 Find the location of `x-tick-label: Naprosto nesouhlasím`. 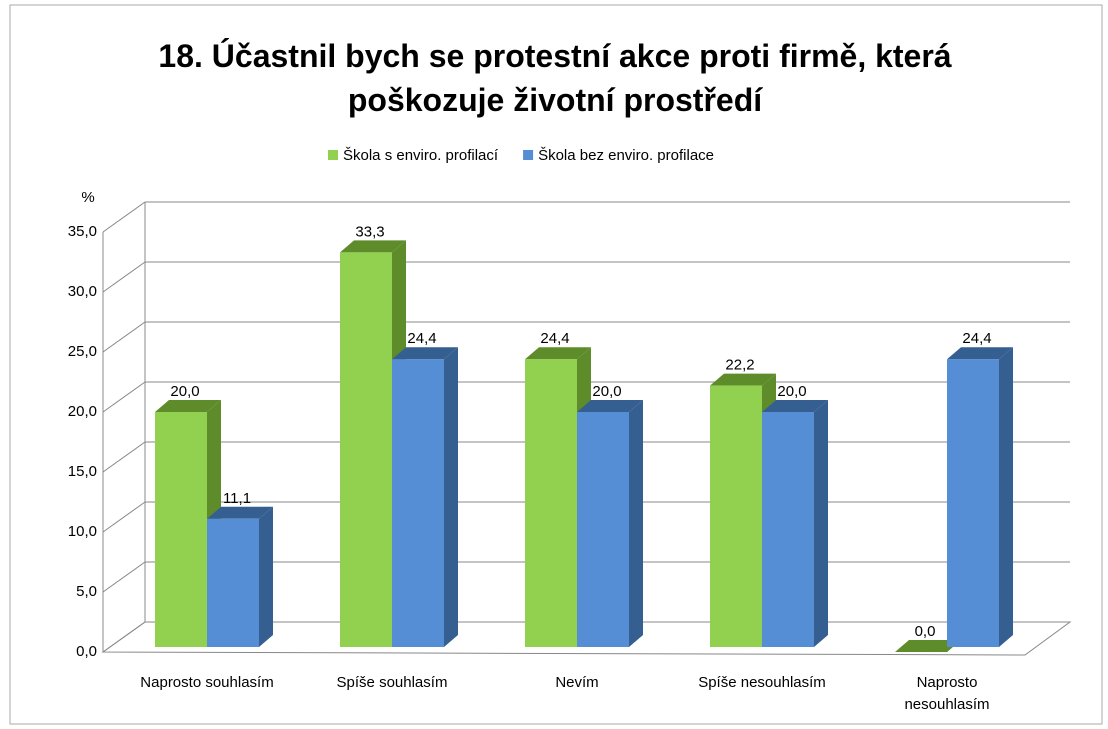

x-tick-label: Naprosto nesouhlasím is located at coordinates (947, 693).